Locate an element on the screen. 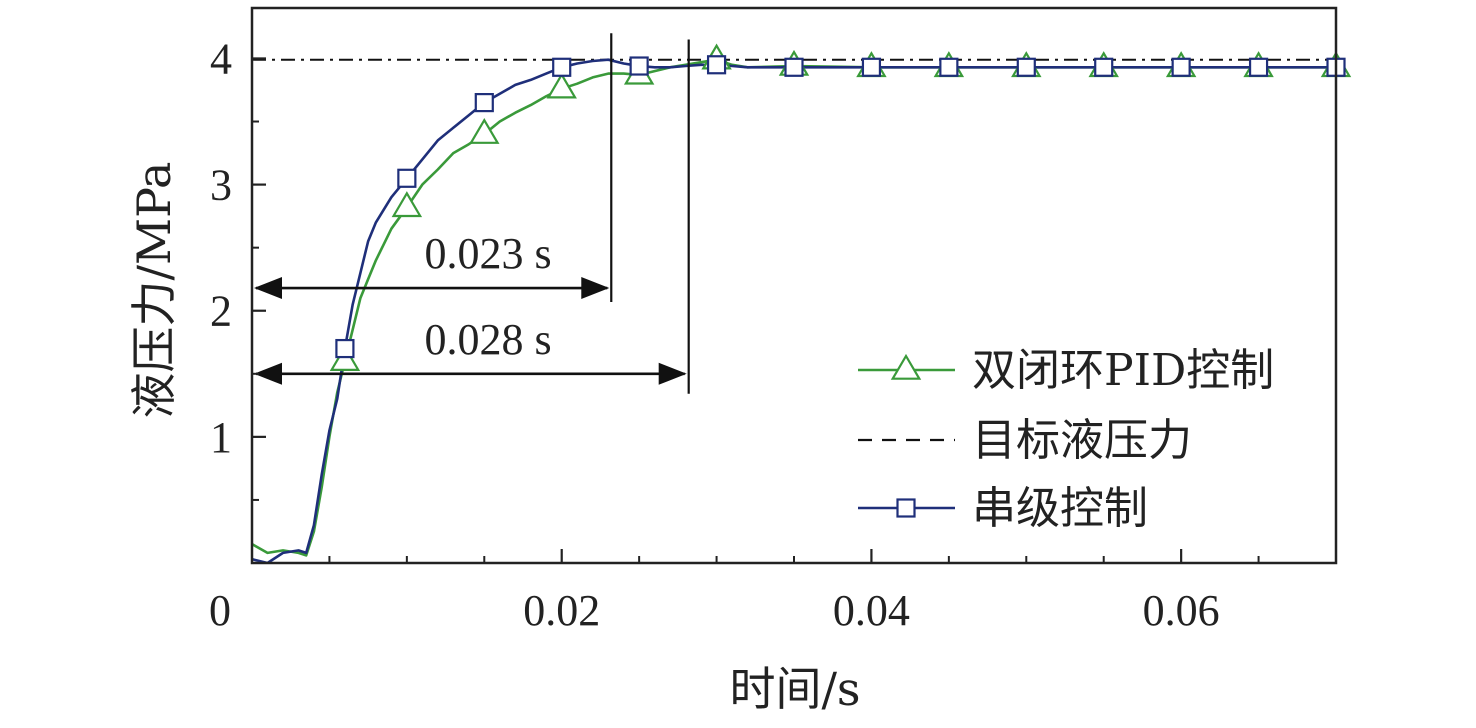 This screenshot has height=728, width=1476. x-axis-title: 时间/s is located at coordinates (794, 689).